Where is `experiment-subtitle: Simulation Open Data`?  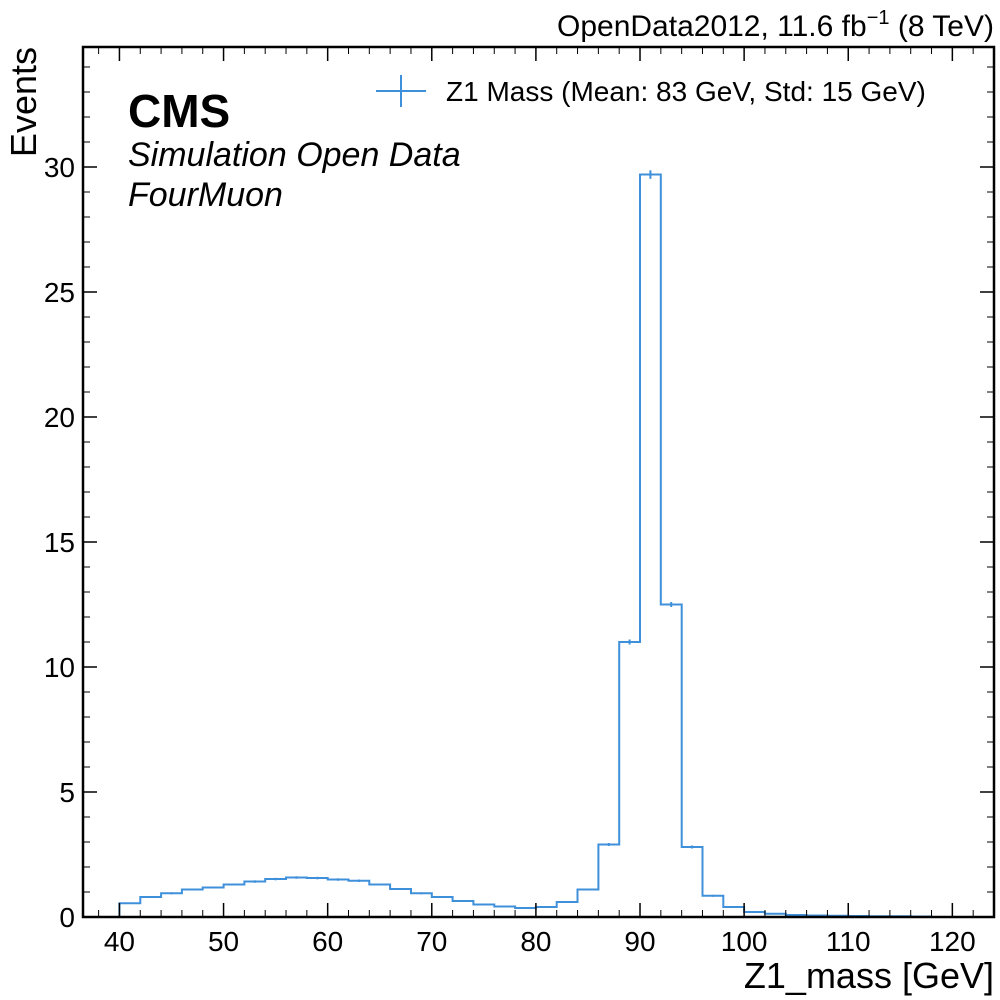
experiment-subtitle: Simulation Open Data is located at coordinates (294, 155).